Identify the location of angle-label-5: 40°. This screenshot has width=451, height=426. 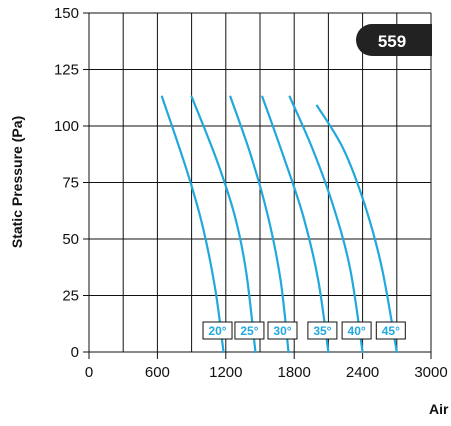
(356, 330).